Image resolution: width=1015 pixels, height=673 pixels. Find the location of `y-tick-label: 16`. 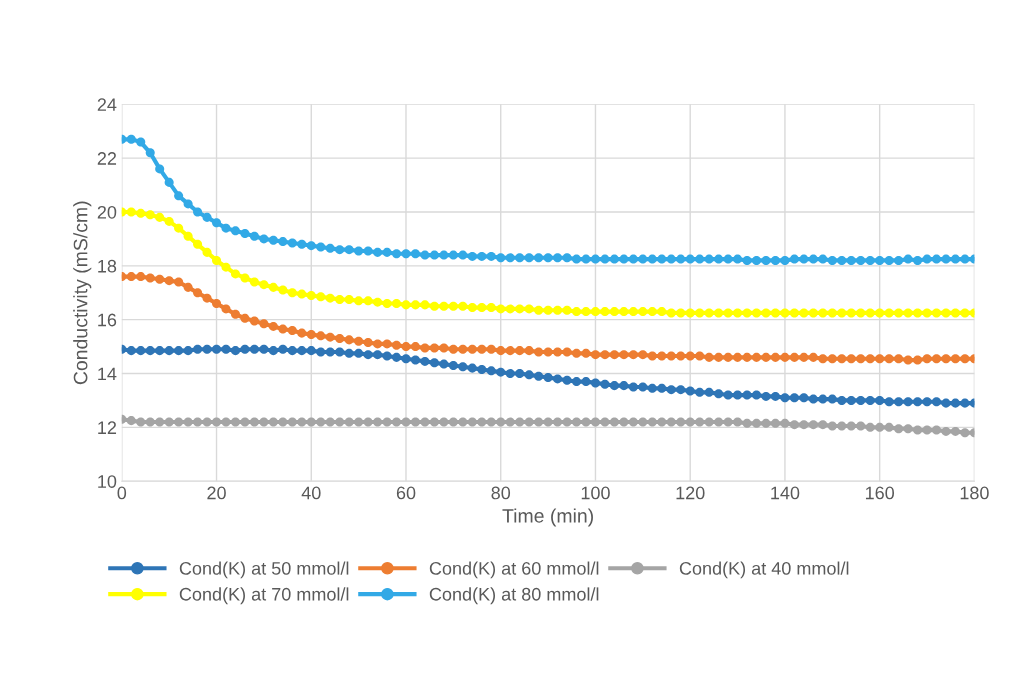

y-tick-label: 16 is located at coordinates (107, 320).